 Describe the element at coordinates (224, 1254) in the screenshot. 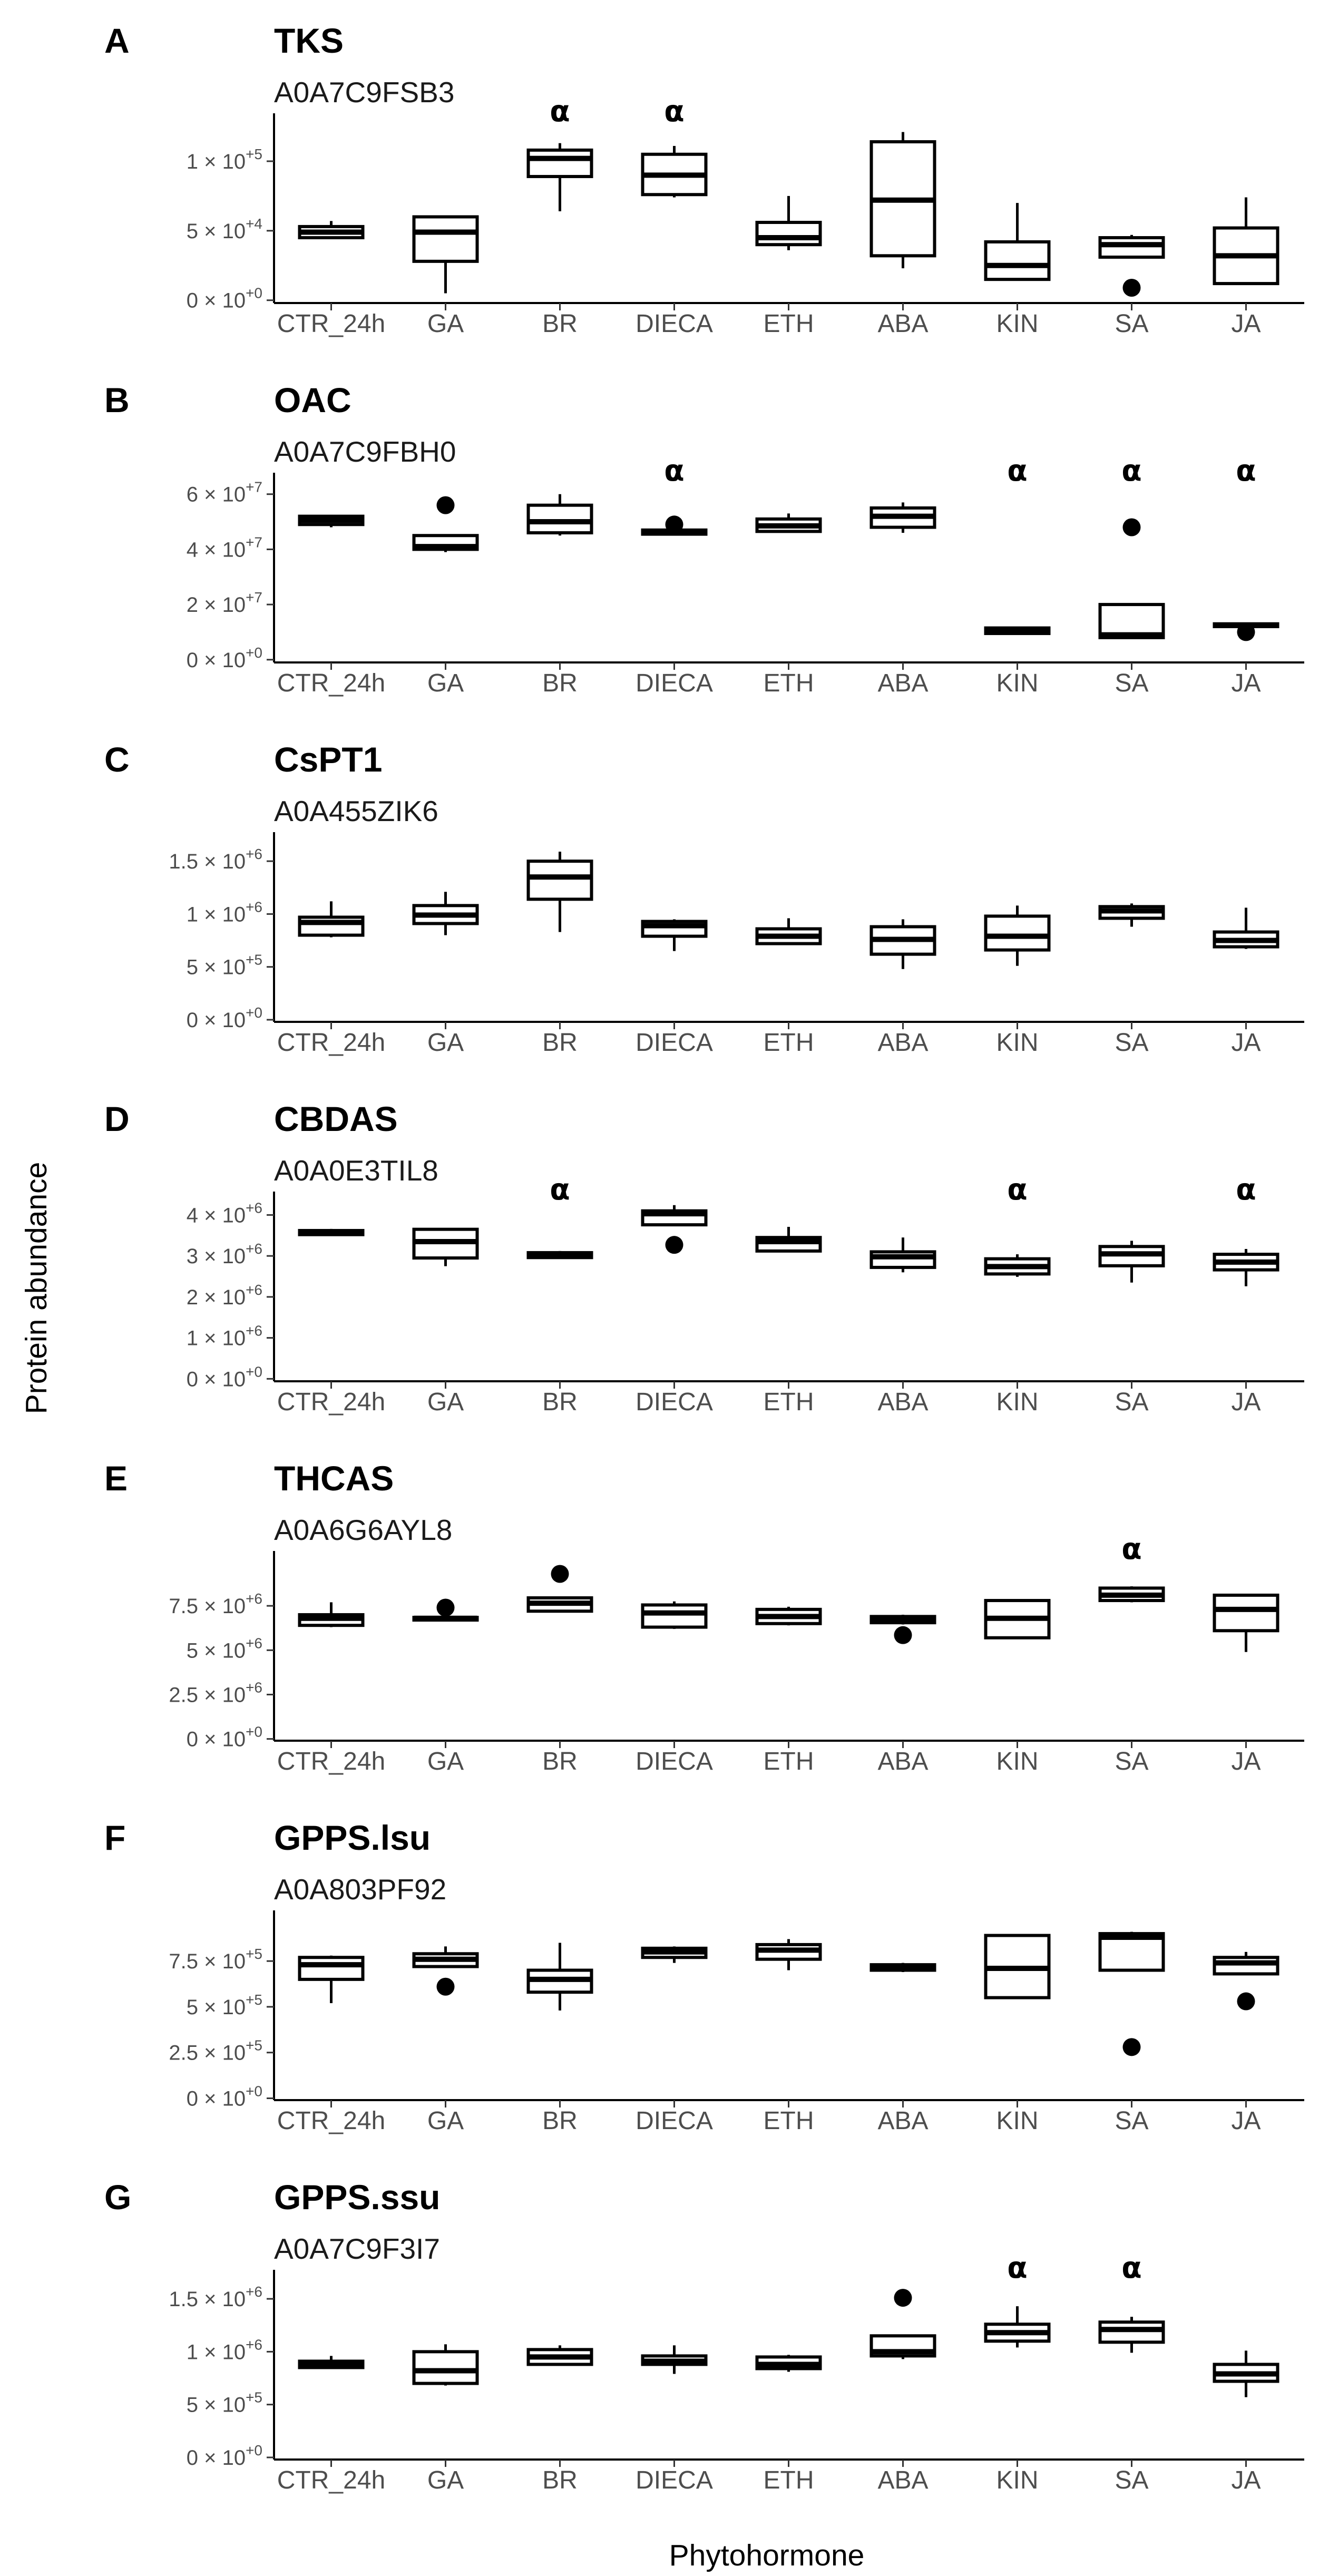

I see `y-tick-label: 3 × 10+6` at that location.